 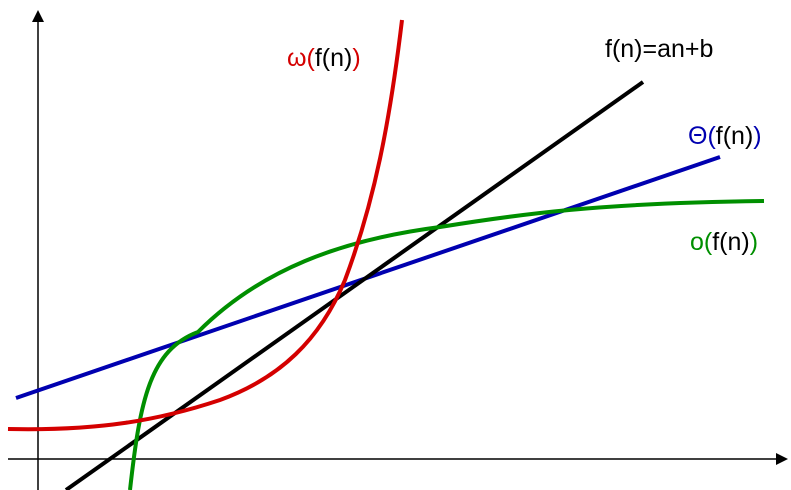 What do you see at coordinates (324, 58) in the screenshot?
I see `omega-label: ω(f(n))` at bounding box center [324, 58].